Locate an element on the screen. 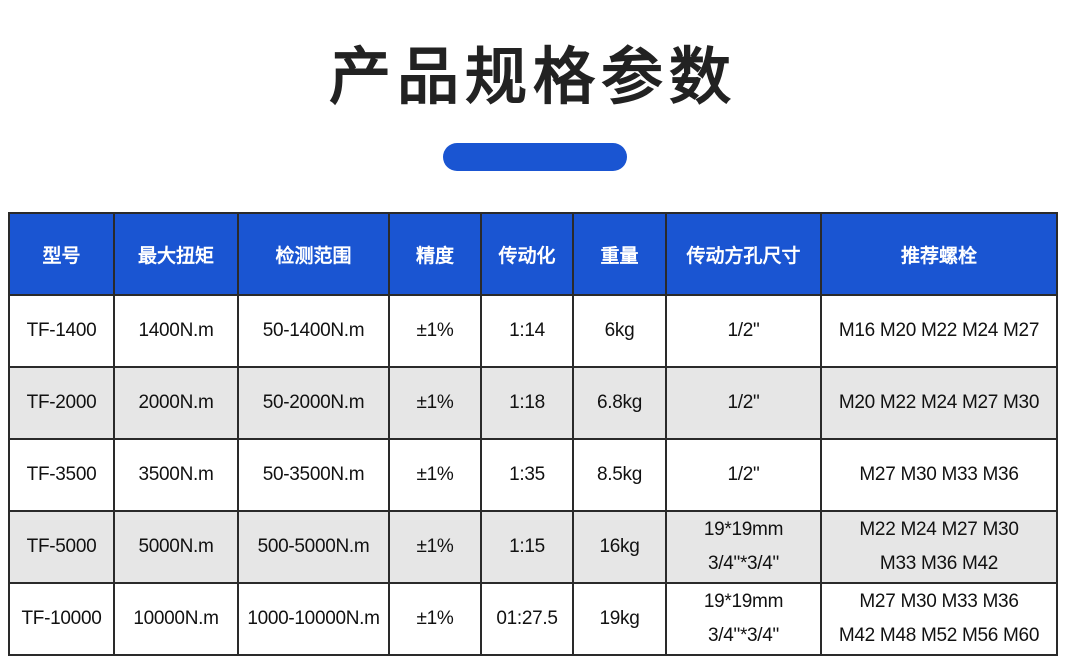 Image resolution: width=1066 pixels, height=672 pixels. table-cell: 19kg is located at coordinates (619, 619).